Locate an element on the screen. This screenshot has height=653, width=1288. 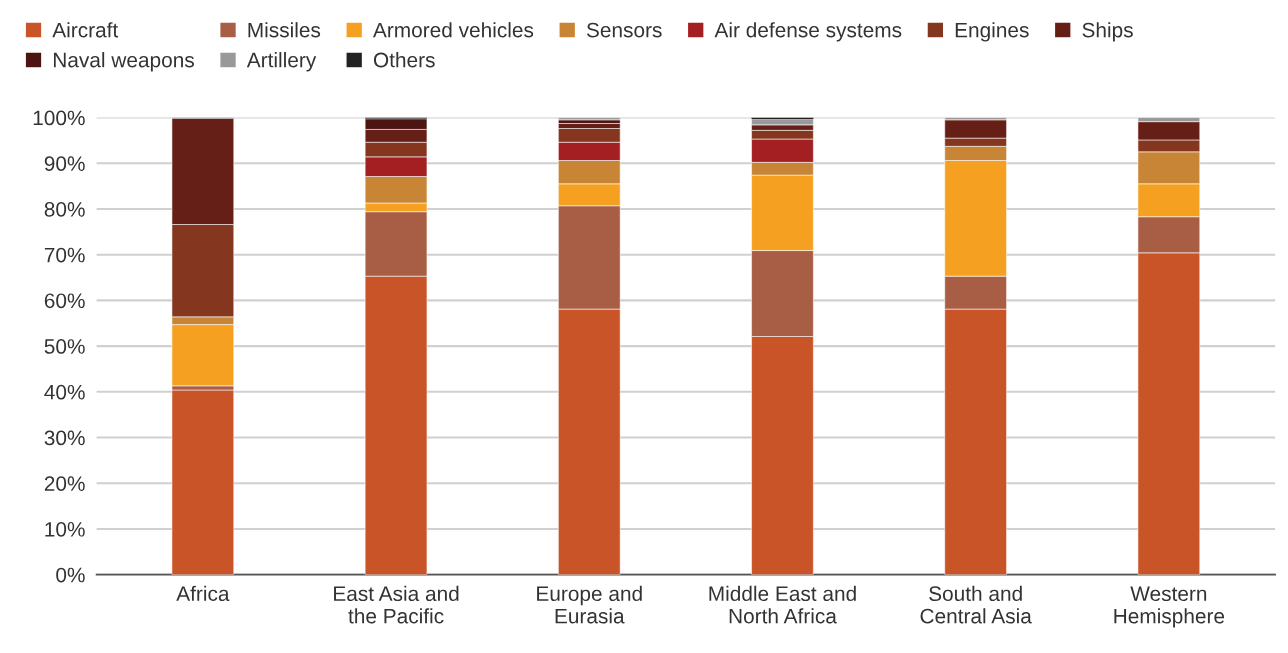
bar is located at coordinates (203, 482).